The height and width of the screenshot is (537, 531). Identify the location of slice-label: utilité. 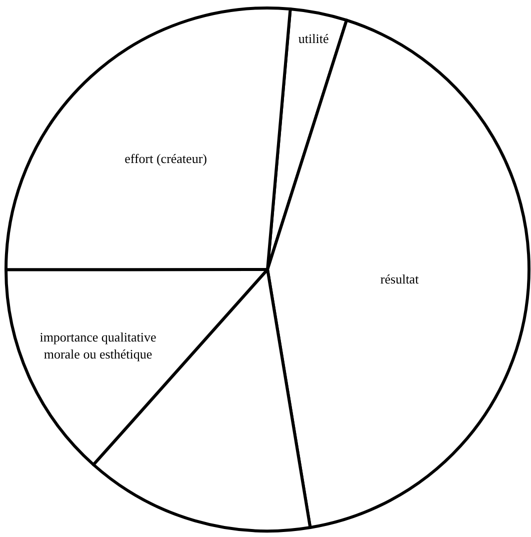
(313, 38).